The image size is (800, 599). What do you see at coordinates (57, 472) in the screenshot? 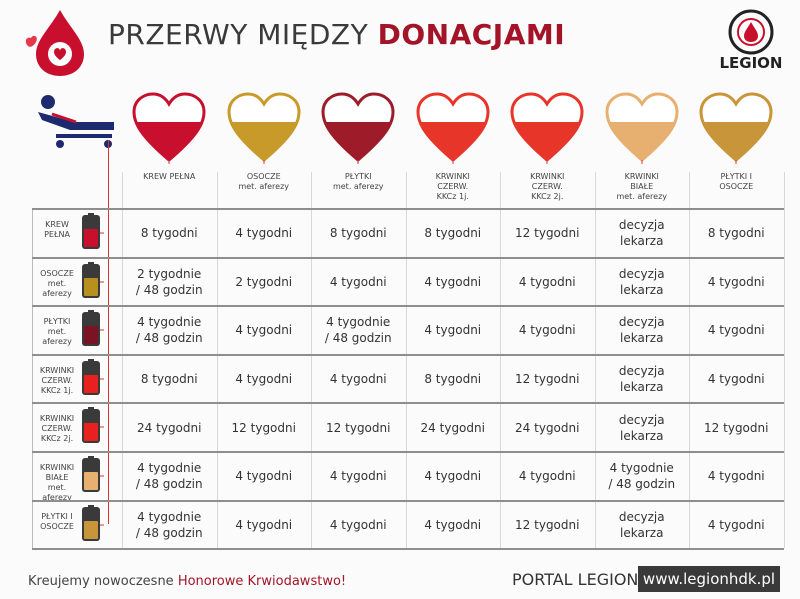
I see `row-name: KRWINKI BIAŁE` at bounding box center [57, 472].